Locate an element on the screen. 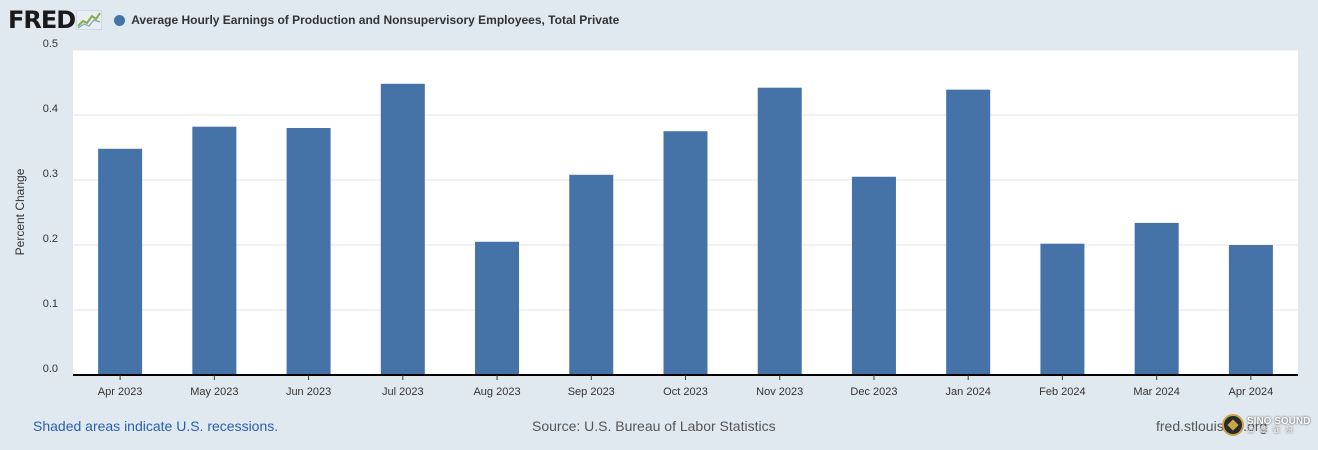 The height and width of the screenshot is (450, 1318). y-tick-label: 0.2 is located at coordinates (50, 239).